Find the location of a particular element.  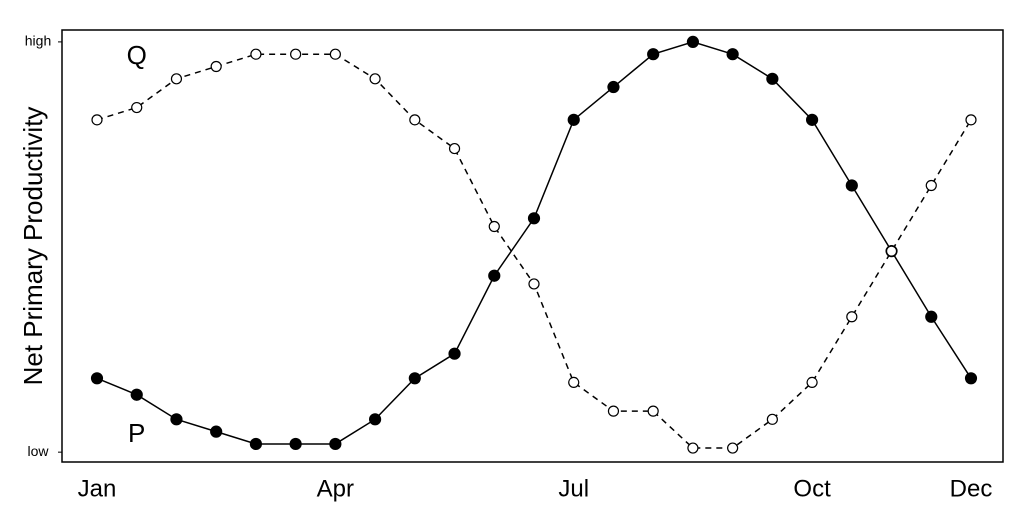

y-tick-label: low is located at coordinates (38, 451).